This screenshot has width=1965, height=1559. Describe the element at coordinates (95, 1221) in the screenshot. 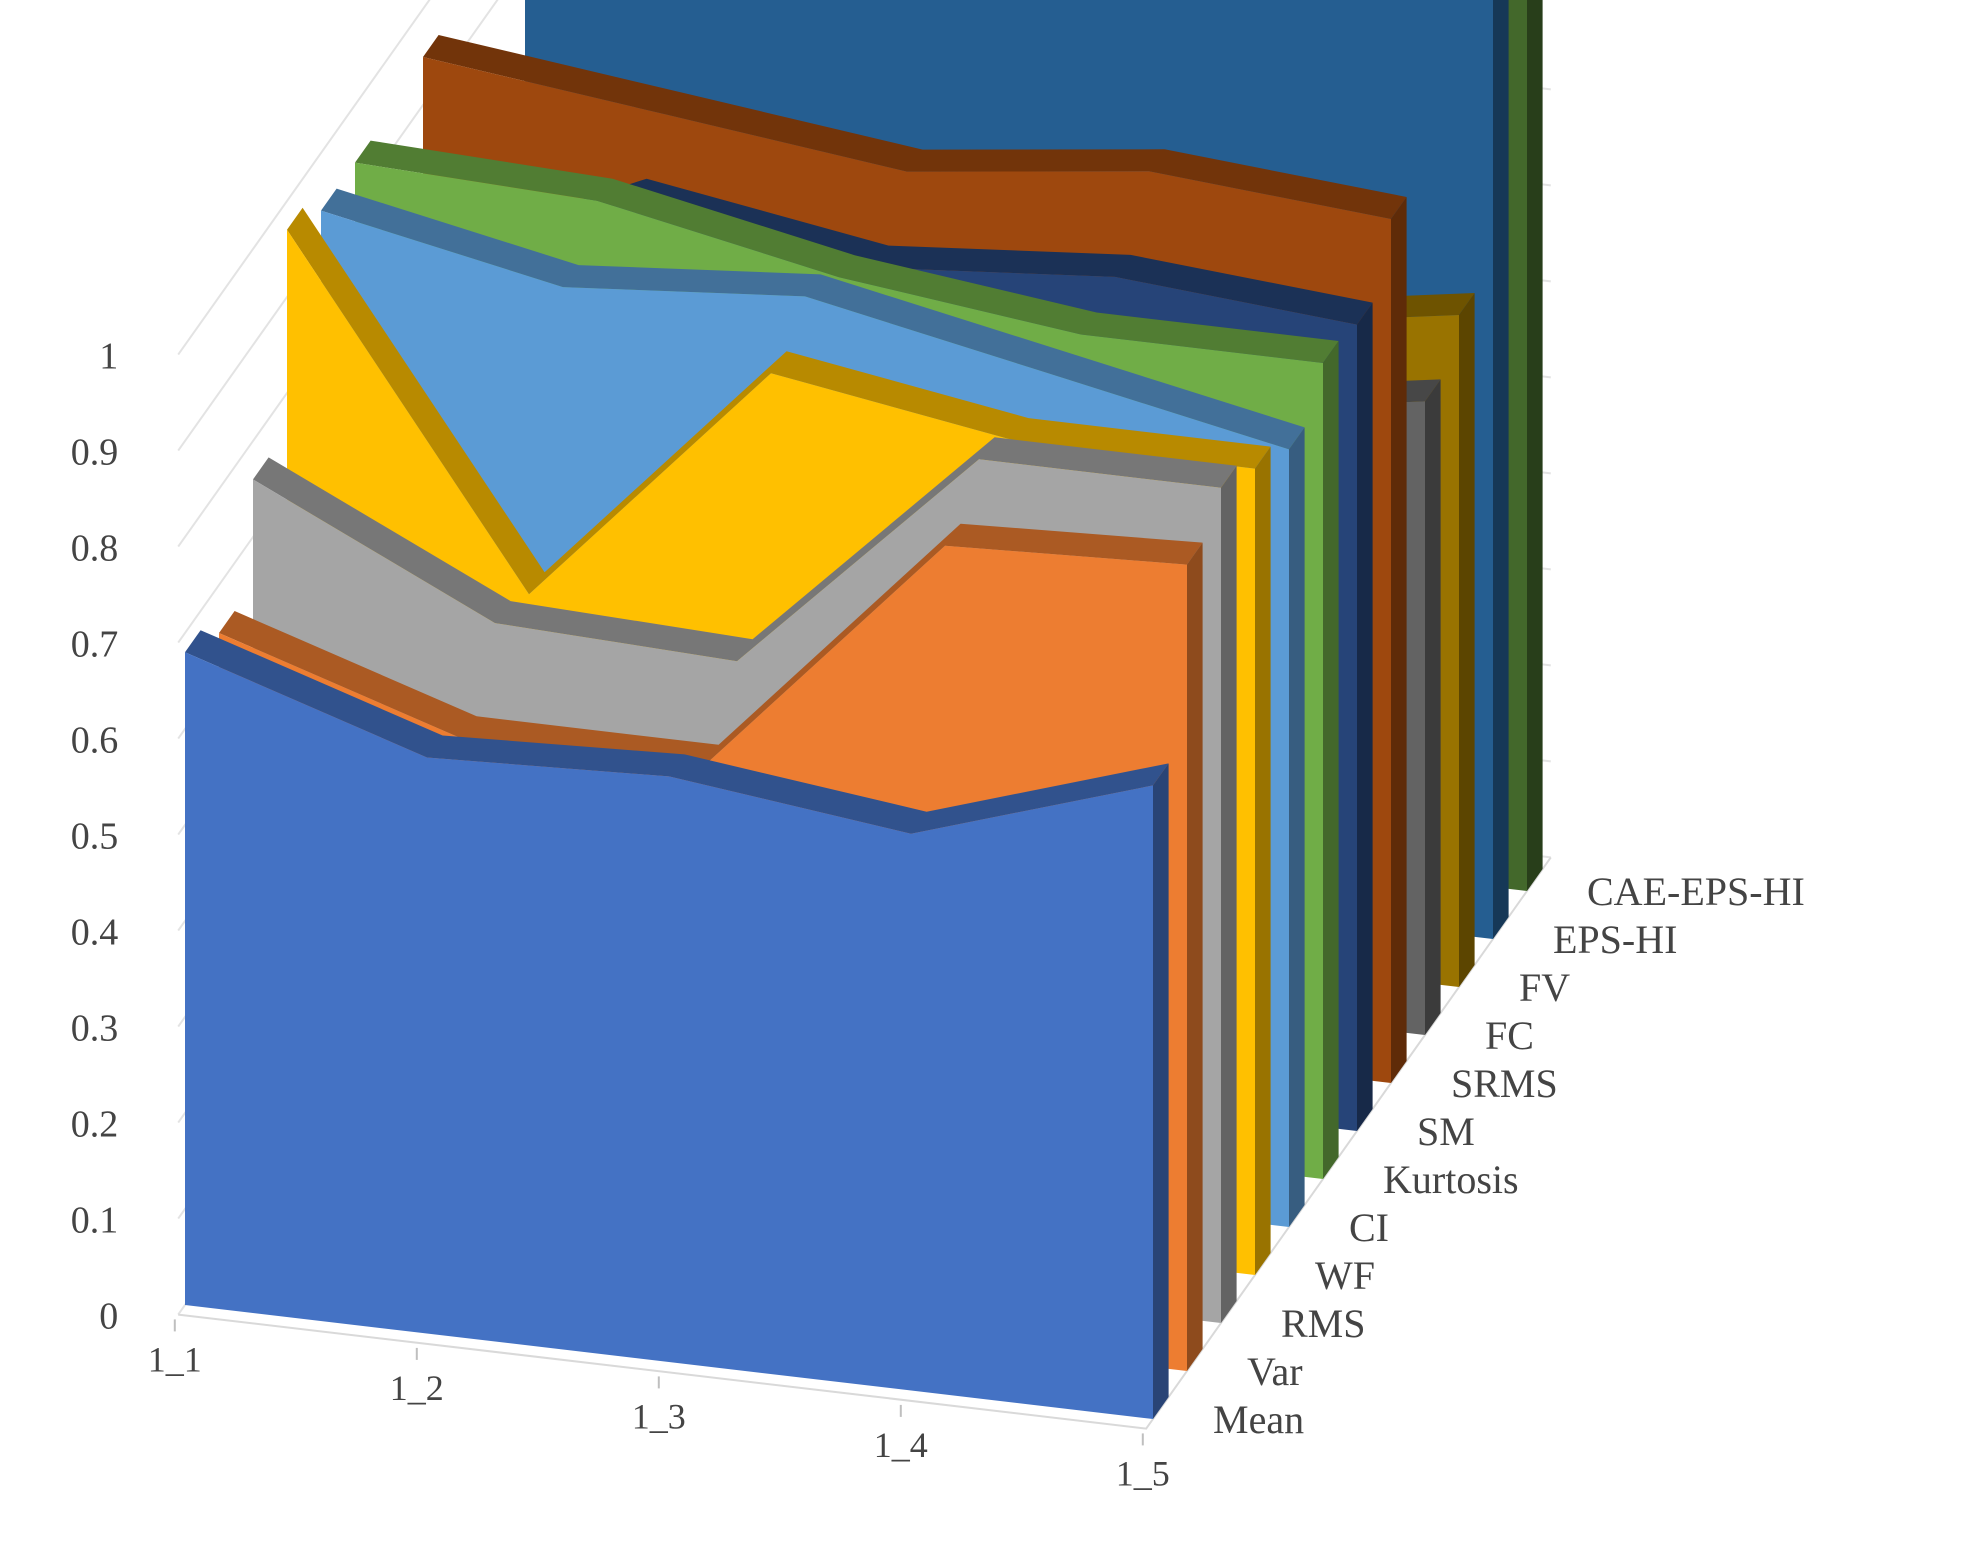

I see `y-tick-label: 0.1` at that location.